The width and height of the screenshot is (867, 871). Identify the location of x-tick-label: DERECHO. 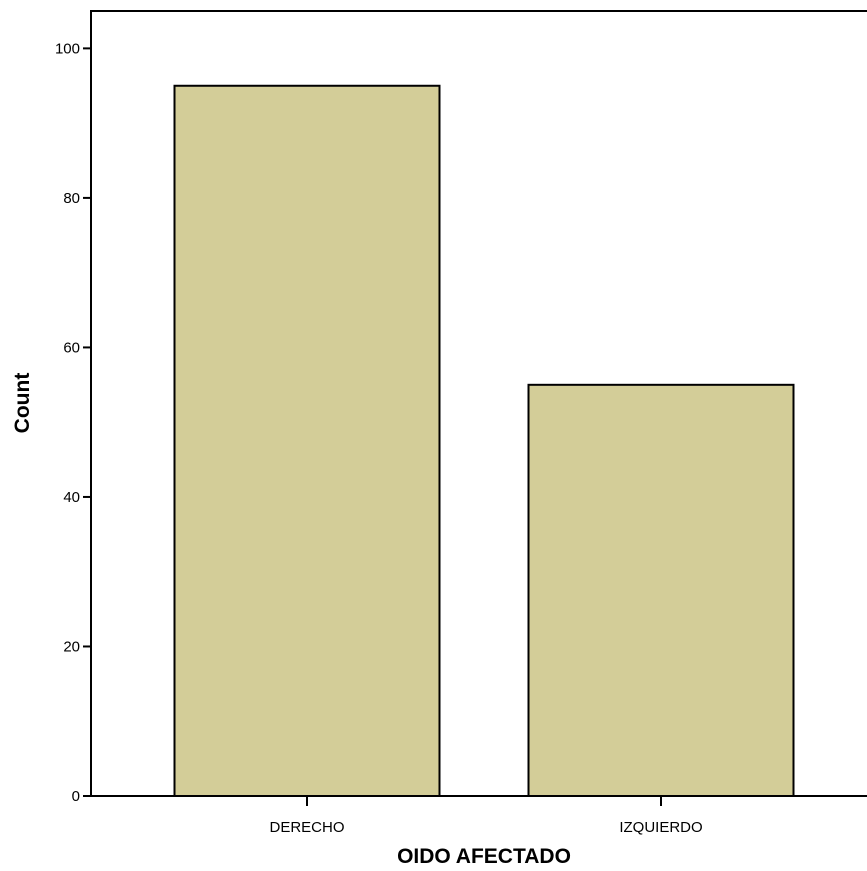
(306, 827).